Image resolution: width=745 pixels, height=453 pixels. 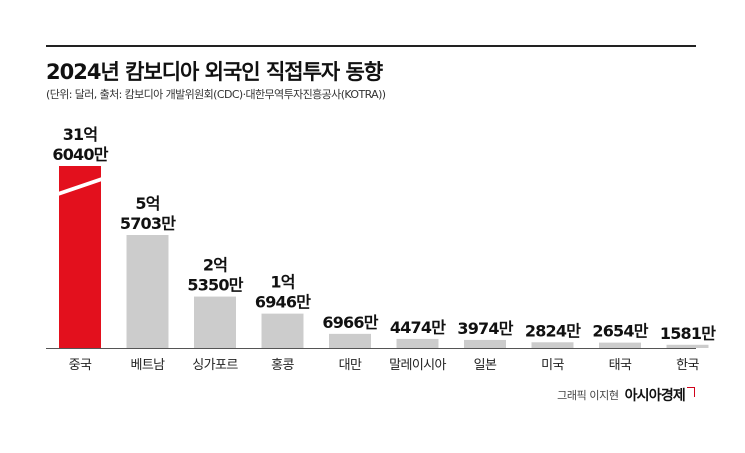 I want to click on data-label-2-1: 5350만, so click(x=215, y=285).